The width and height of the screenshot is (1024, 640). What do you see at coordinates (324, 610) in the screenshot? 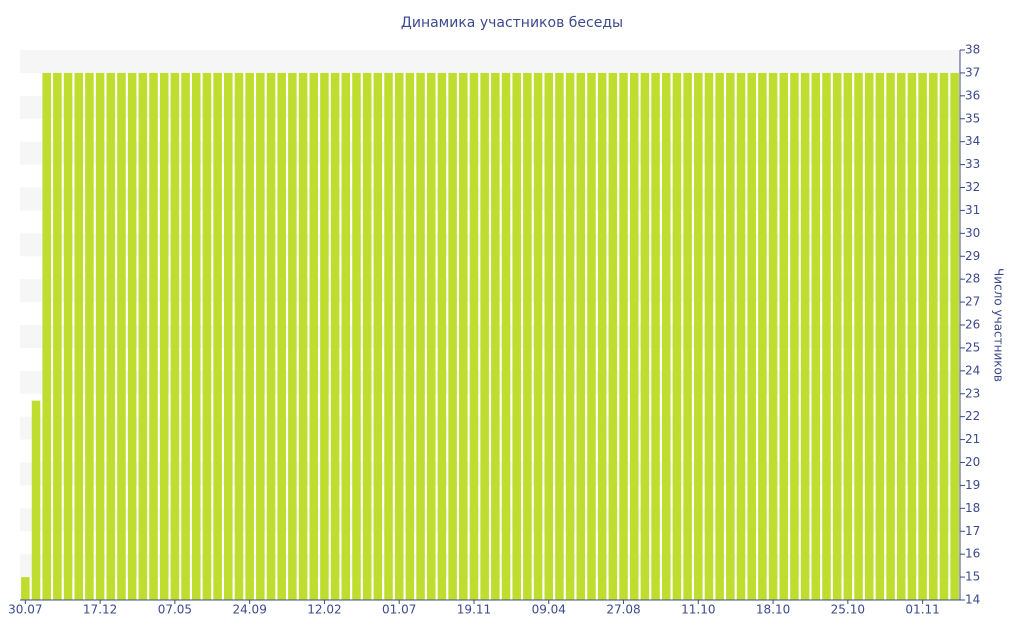
I see `x-tick-label: 12.02` at bounding box center [324, 610].